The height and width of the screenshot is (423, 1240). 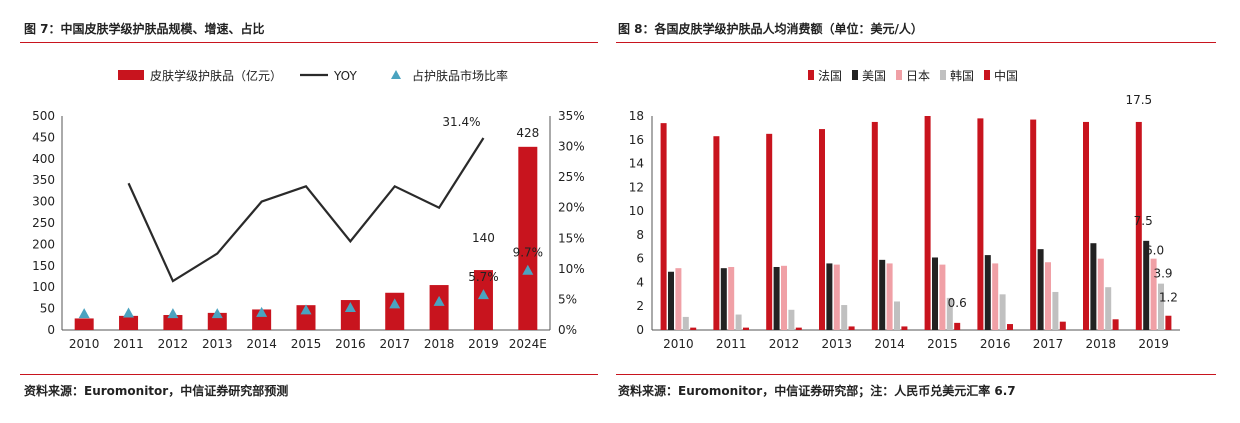 I want to click on legend-label-japan: 日本, so click(x=918, y=76).